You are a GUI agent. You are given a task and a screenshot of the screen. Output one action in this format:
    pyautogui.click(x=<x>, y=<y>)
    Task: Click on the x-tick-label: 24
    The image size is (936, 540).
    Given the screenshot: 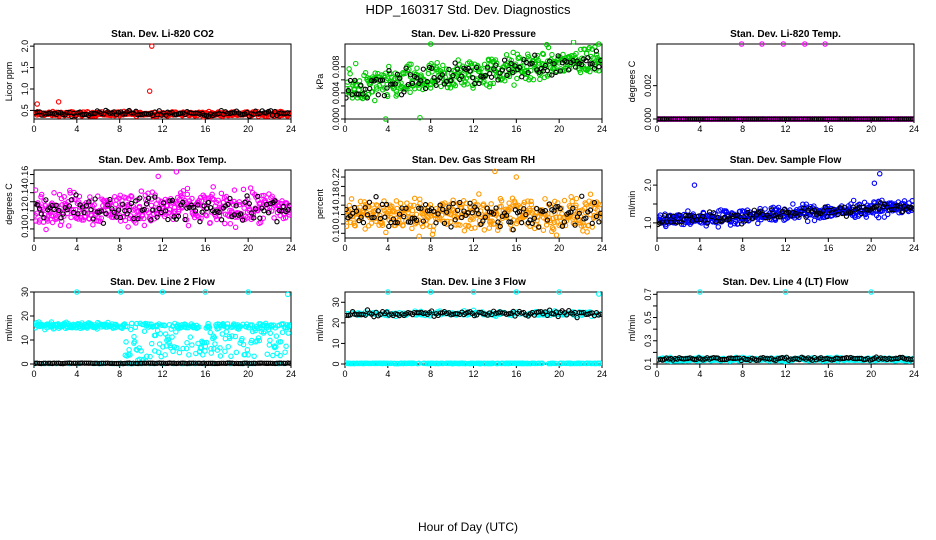 What is the action you would take?
    pyautogui.click(x=291, y=374)
    